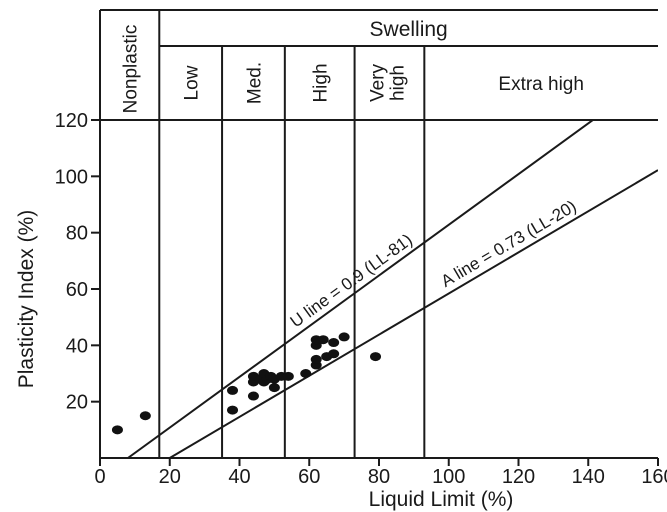 The width and height of the screenshot is (667, 512). I want to click on nonplastic-label: Nonplastic, so click(131, 69).